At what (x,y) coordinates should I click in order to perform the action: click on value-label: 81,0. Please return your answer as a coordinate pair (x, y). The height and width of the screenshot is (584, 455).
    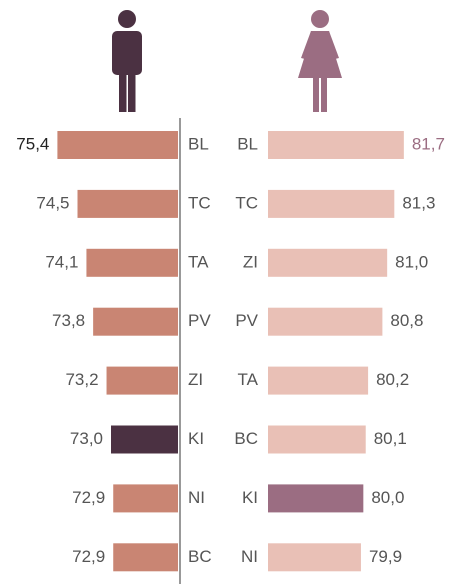
    Looking at the image, I should click on (411, 261).